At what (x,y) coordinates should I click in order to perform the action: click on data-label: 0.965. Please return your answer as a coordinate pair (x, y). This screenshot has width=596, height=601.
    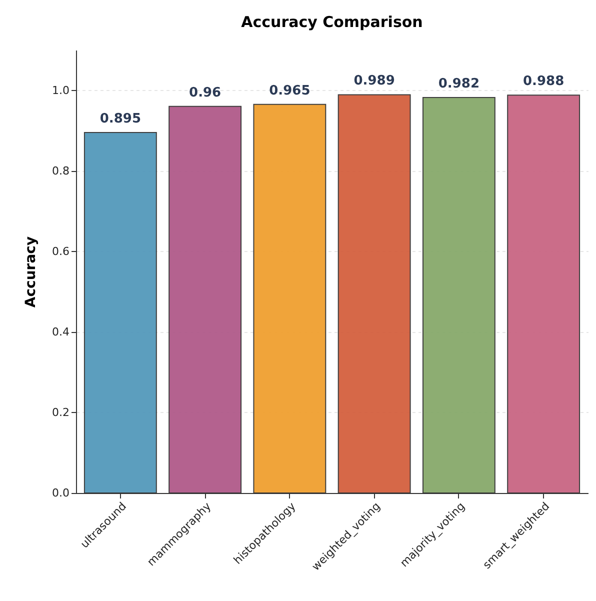
    Looking at the image, I should click on (289, 90).